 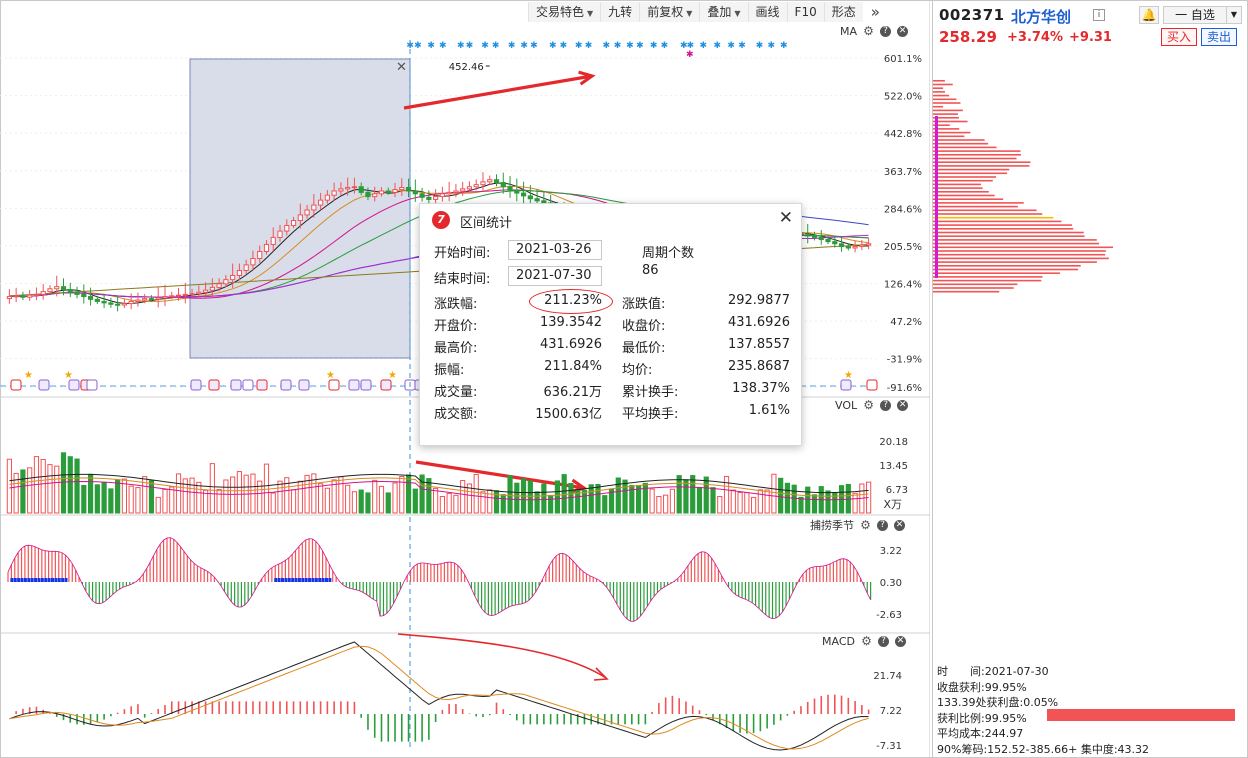 What do you see at coordinates (1041, 17) in the screenshot?
I see `stock-name: 北方华创` at bounding box center [1041, 17].